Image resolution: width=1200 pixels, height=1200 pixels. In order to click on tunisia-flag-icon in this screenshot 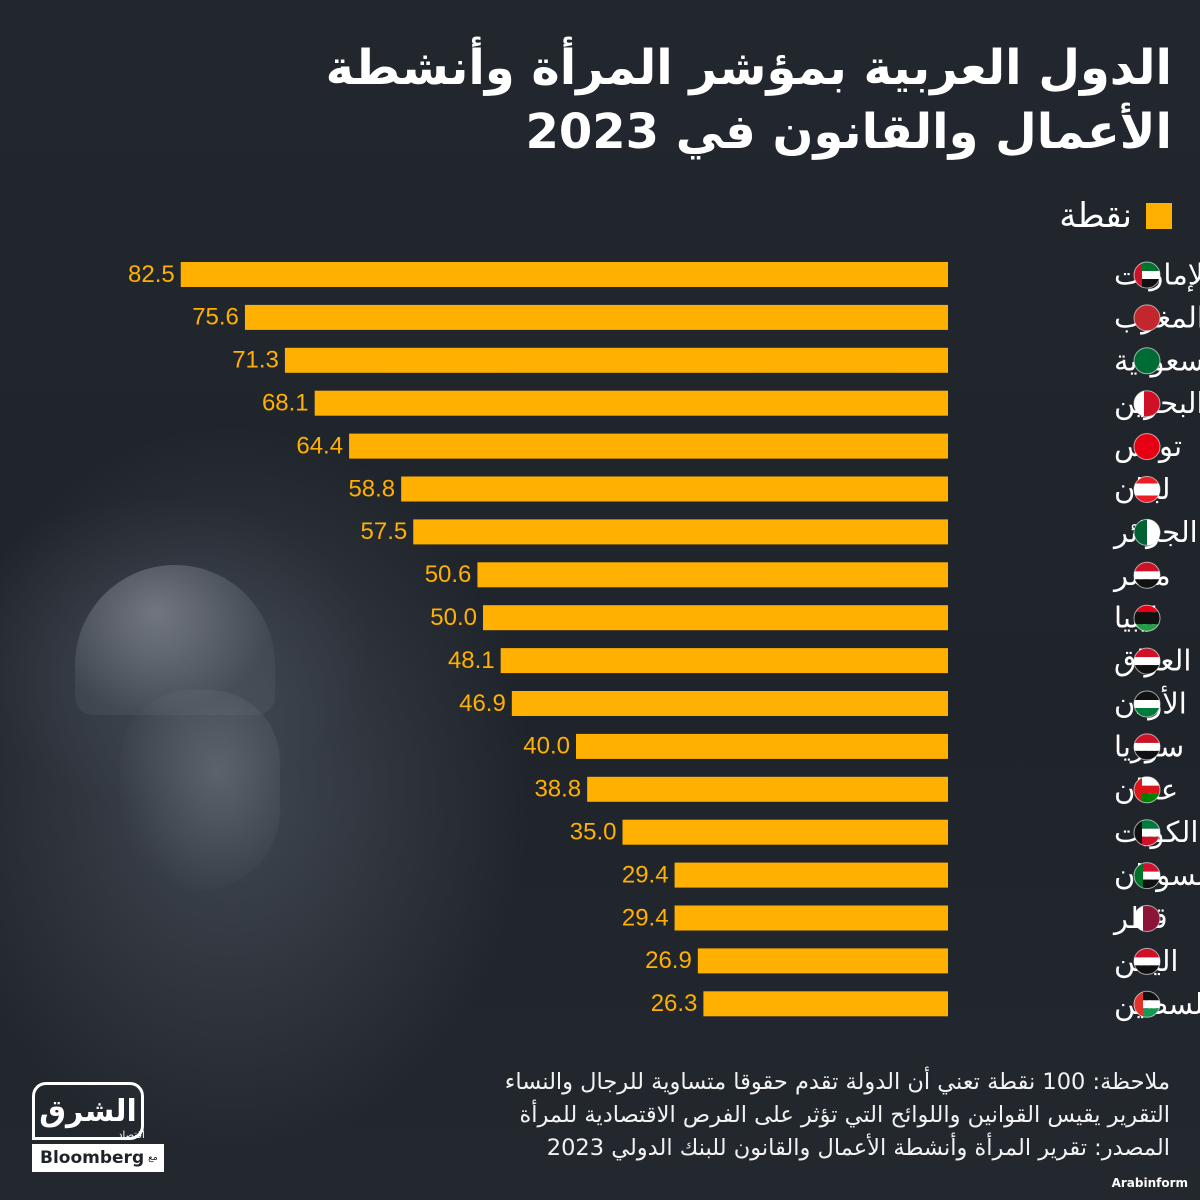, I will do `click(1147, 446)`.